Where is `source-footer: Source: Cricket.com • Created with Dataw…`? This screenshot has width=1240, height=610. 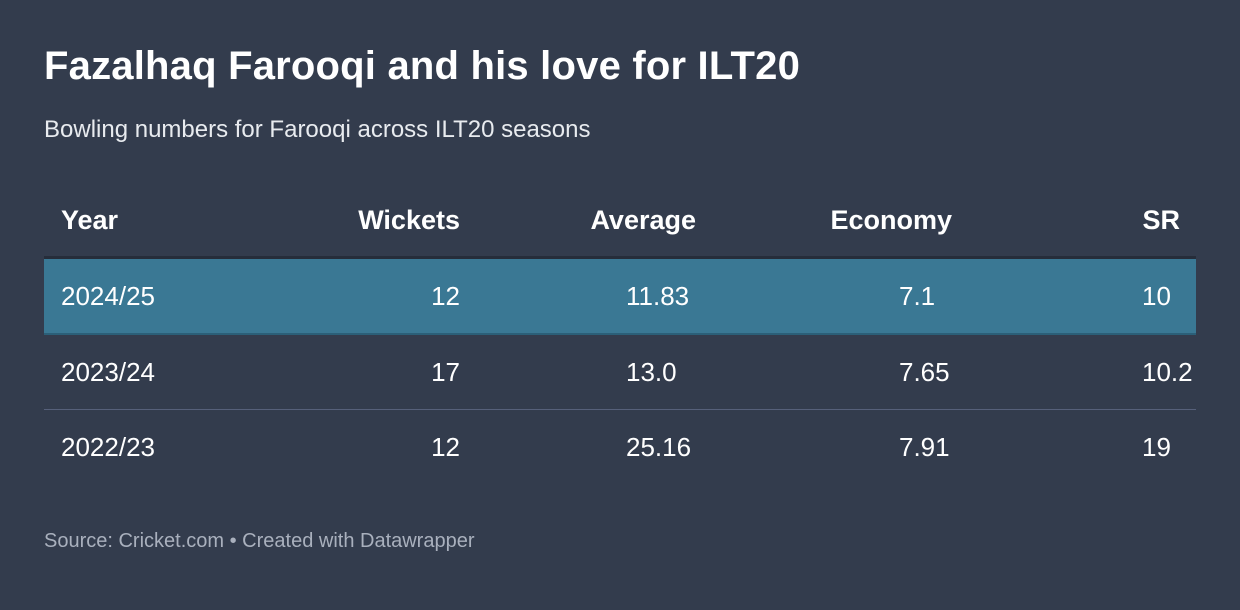
source-footer: Source: Cricket.com • Created with Dataw… is located at coordinates (259, 541).